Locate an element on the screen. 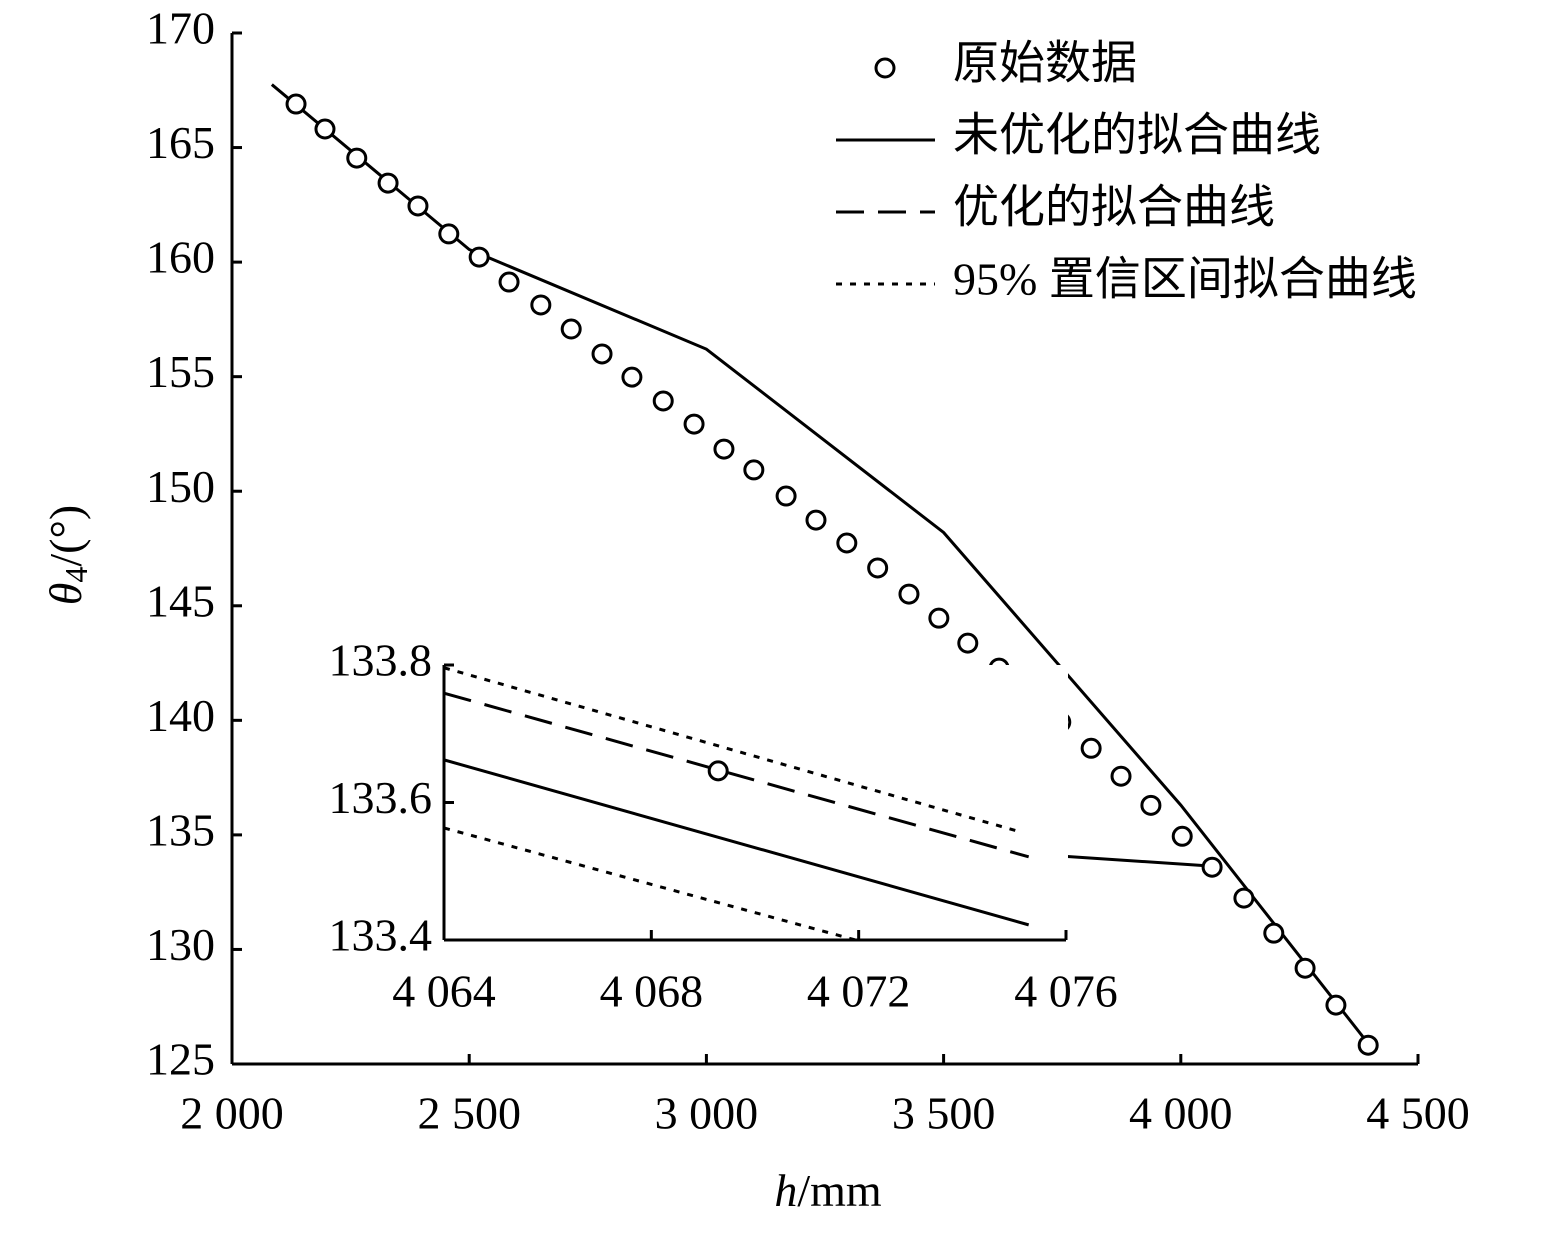 This screenshot has height=1234, width=1541. y-tick-label: 133.4 is located at coordinates (381, 935).